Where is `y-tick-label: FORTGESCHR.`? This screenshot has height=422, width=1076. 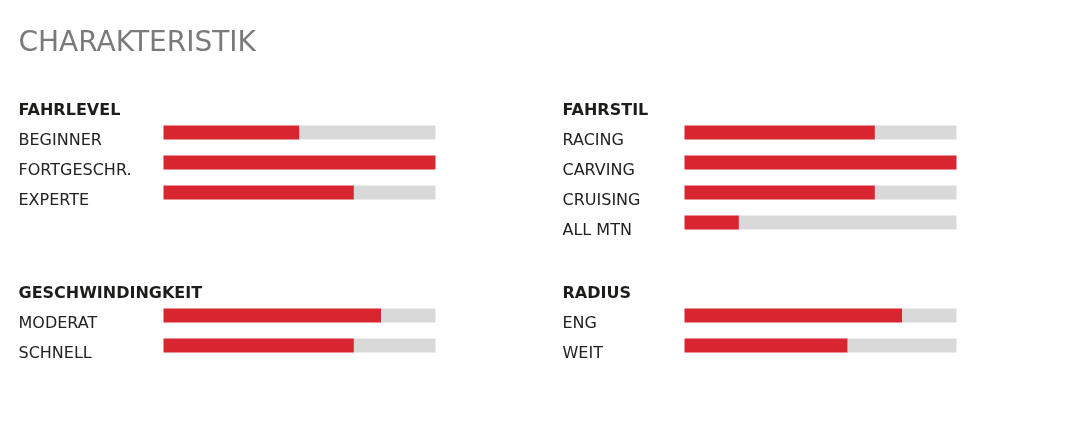
y-tick-label: FORTGESCHR. is located at coordinates (75, 169).